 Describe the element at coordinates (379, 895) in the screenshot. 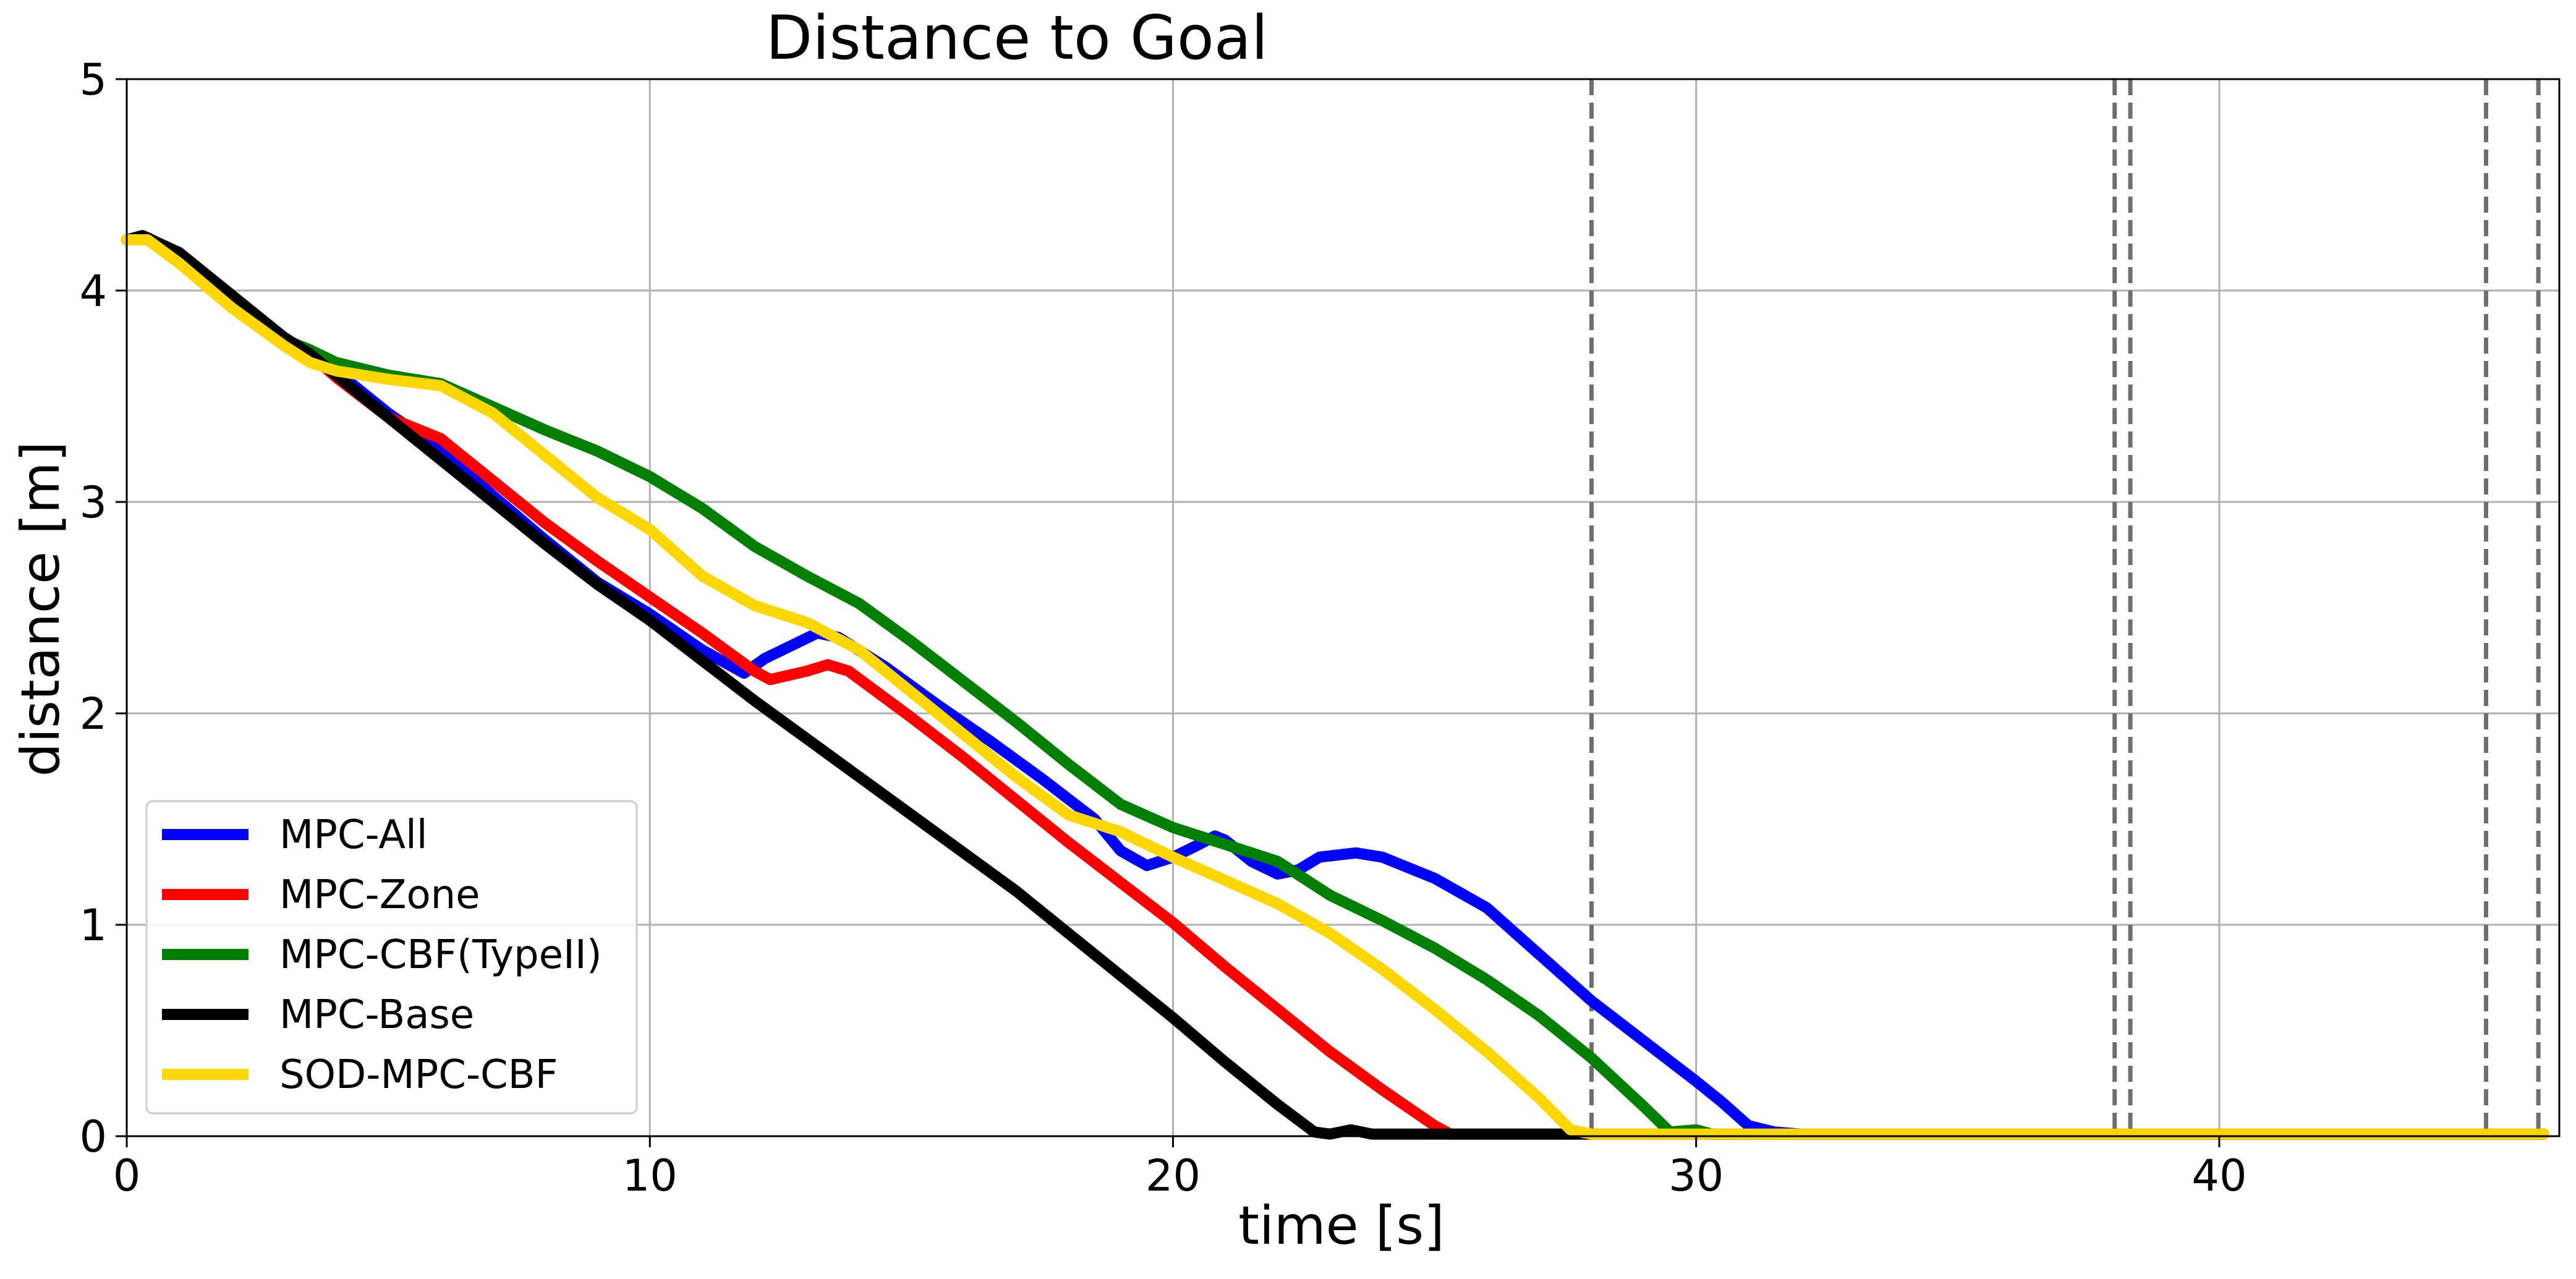

I see `legend-label: MPC-Zone` at that location.